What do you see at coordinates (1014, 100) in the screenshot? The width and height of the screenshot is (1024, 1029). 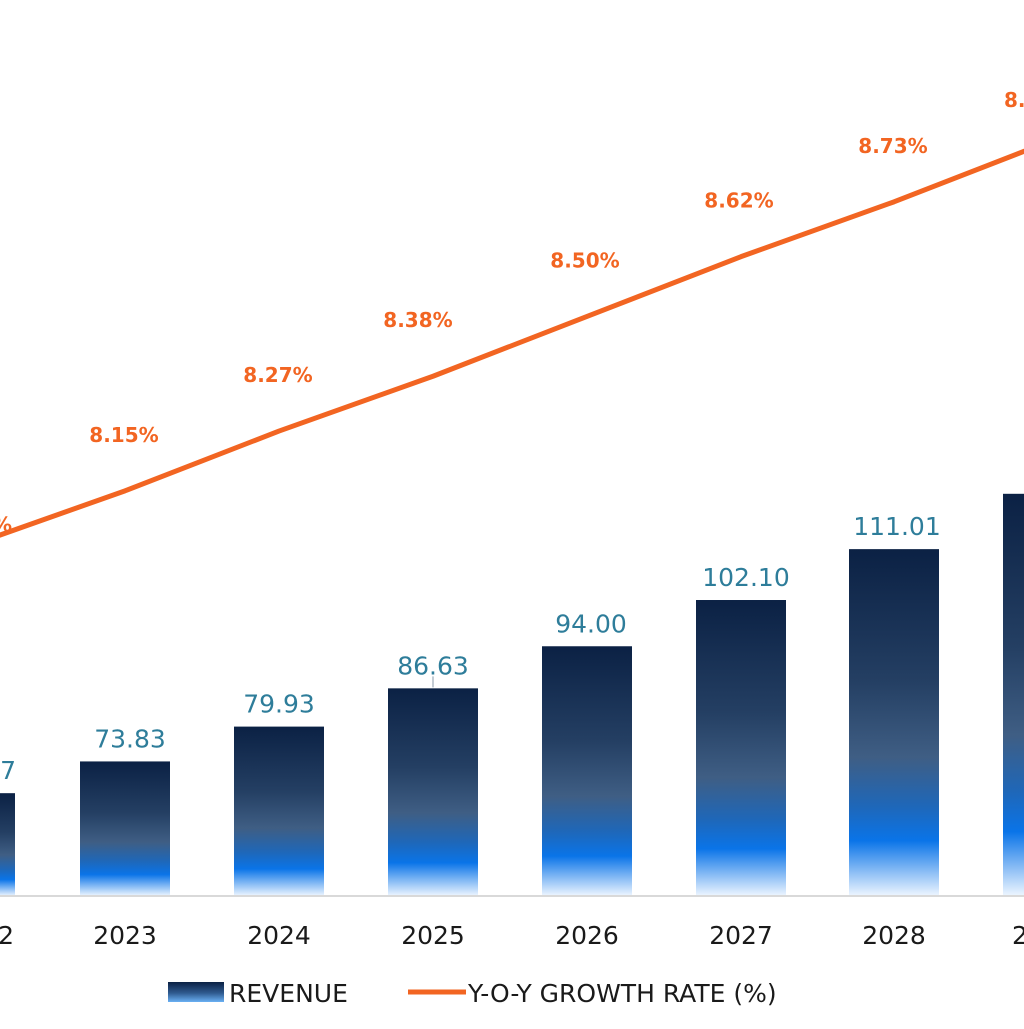 I see `growth-value-label-2029: 8.` at bounding box center [1014, 100].